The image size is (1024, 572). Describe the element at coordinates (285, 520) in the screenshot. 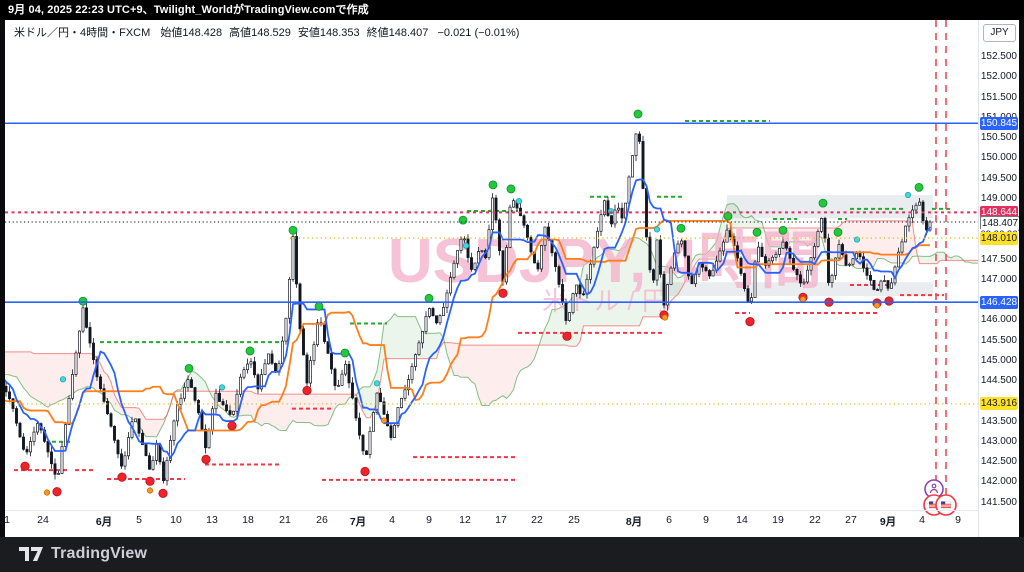

I see `time-tick-21: 21` at that location.